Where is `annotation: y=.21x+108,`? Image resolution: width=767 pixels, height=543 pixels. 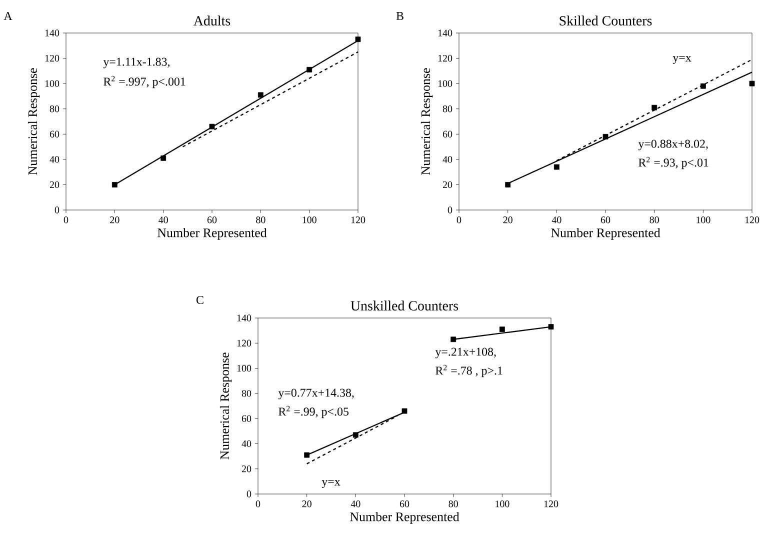
annotation: y=.21x+108, is located at coordinates (465, 353).